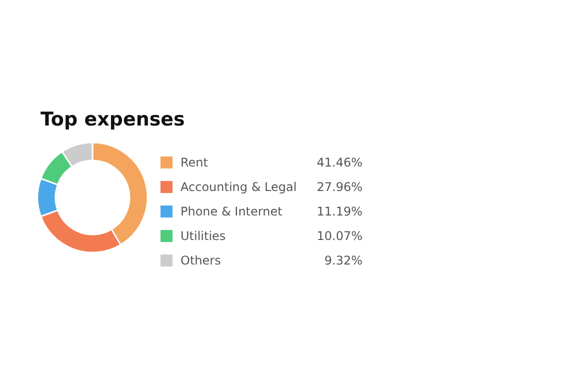  I want to click on legend-label: Others, so click(200, 261).